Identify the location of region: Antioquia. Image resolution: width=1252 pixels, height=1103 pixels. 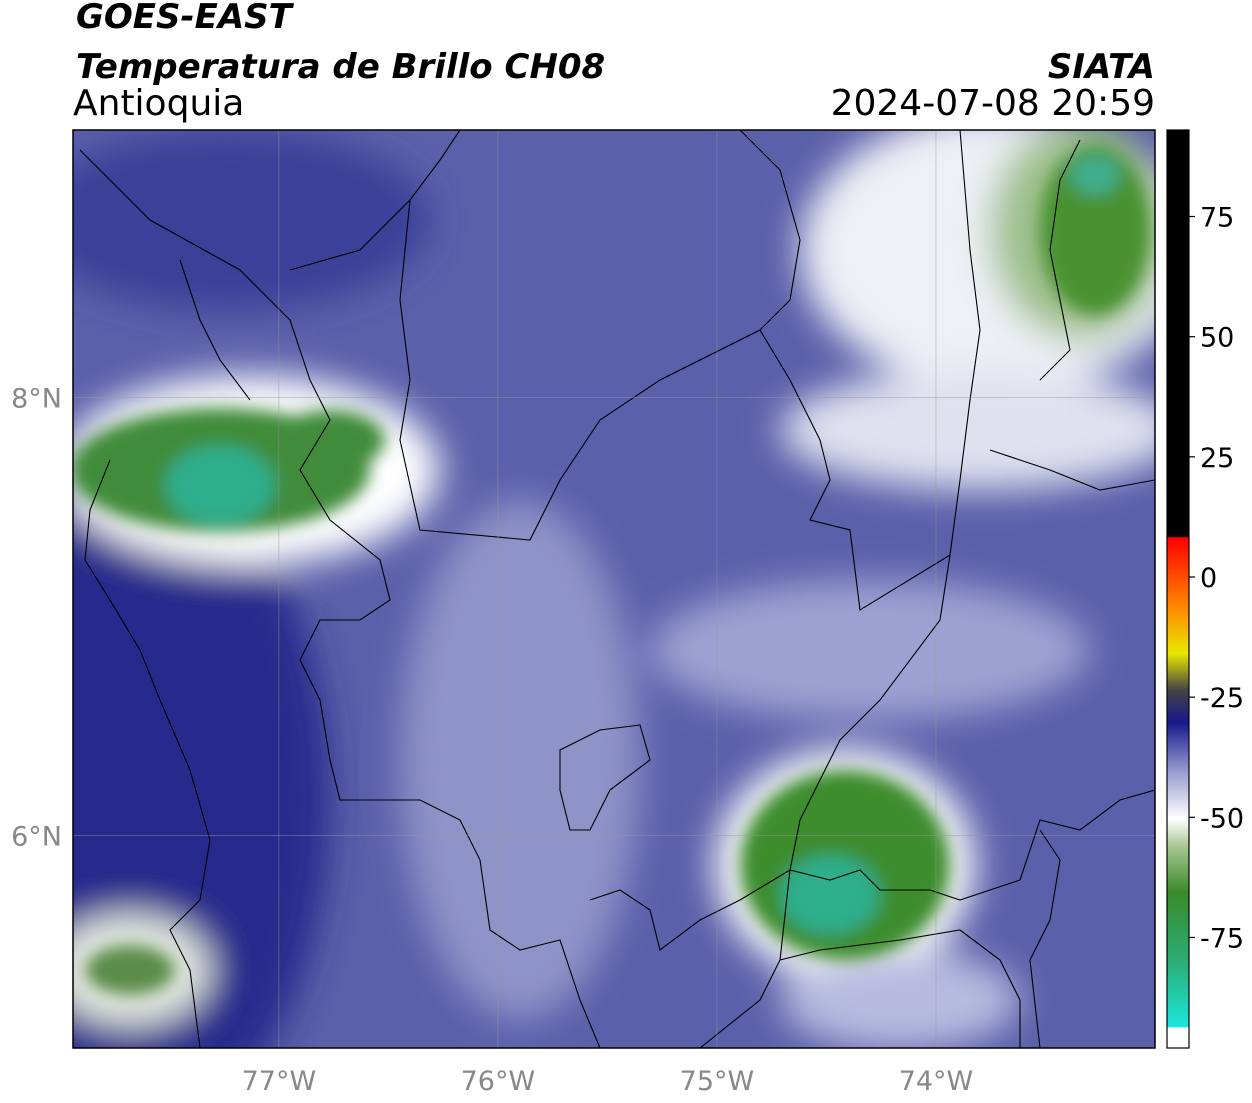
(158, 103).